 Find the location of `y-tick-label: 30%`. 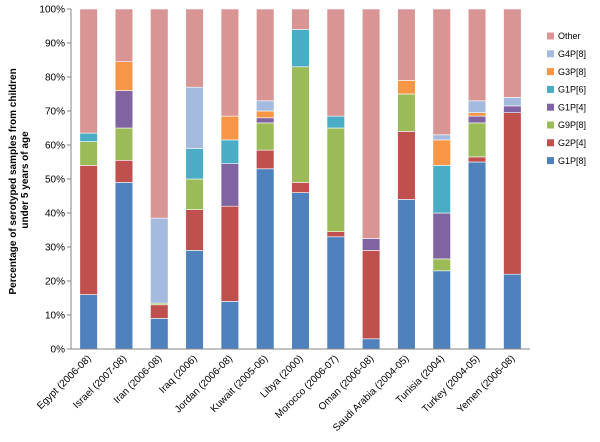

y-tick-label: 30% is located at coordinates (55, 248).